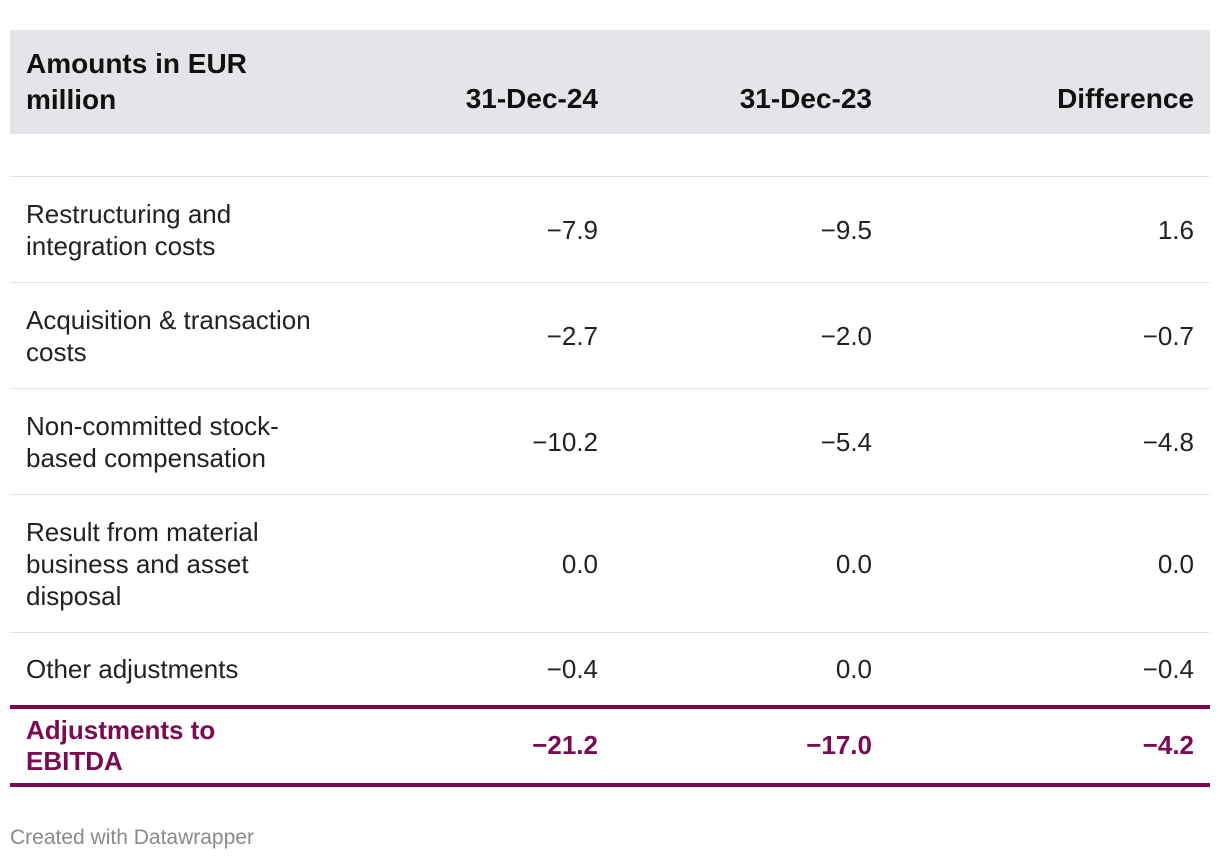 The width and height of the screenshot is (1220, 864). I want to click on total-dec-23: −17.0, so click(751, 745).